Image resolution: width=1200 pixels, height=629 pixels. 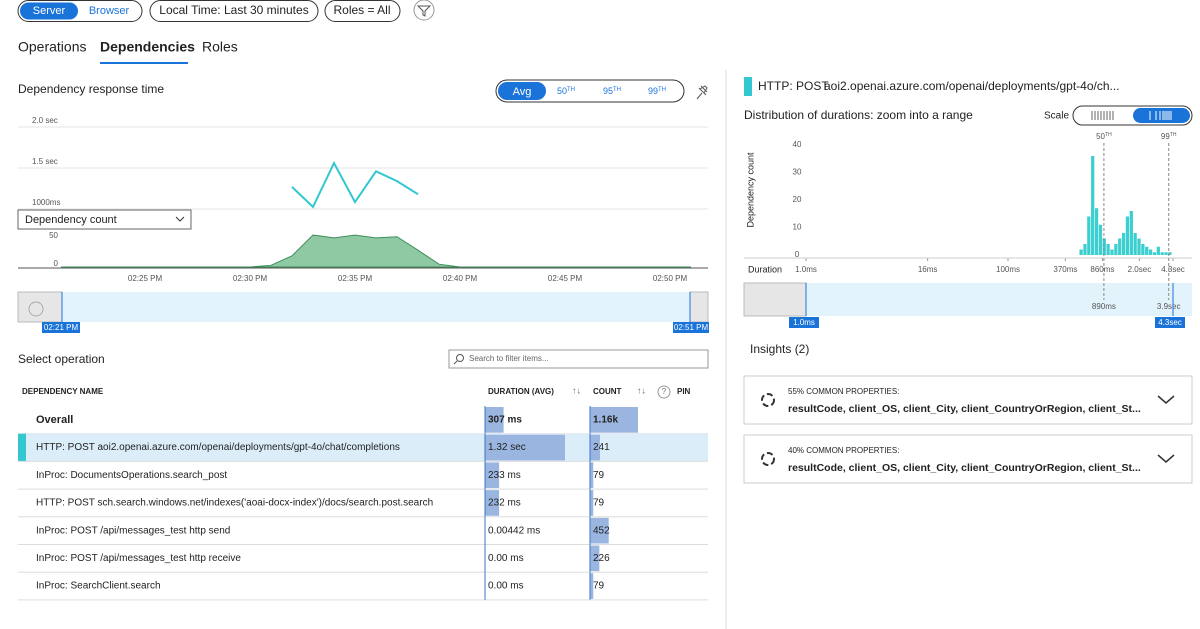 I want to click on server-label: Server, so click(x=49, y=11).